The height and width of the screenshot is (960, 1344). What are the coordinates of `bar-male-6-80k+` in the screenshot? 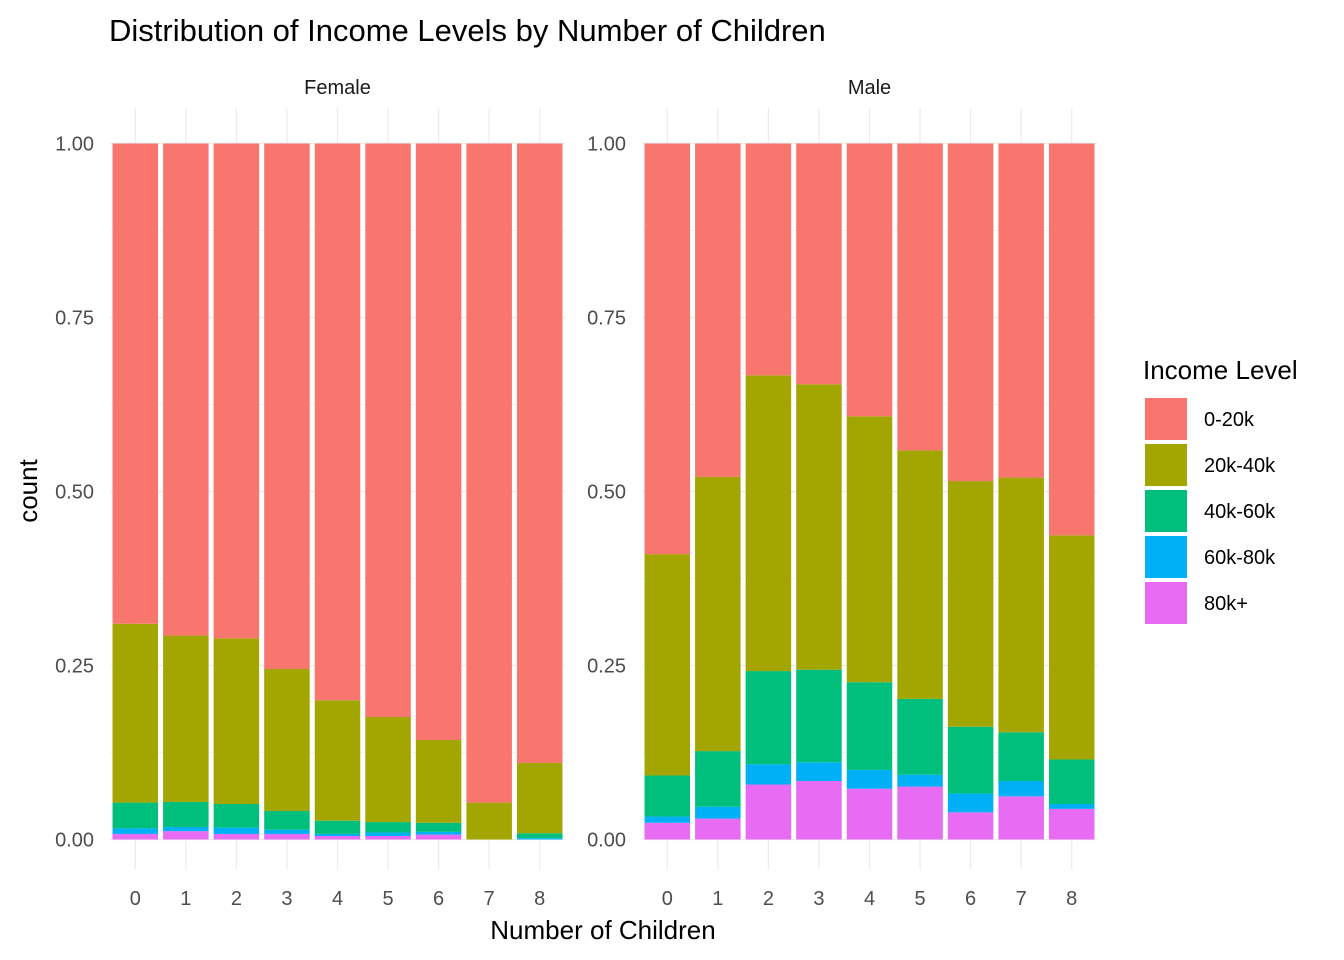 It's located at (970, 826).